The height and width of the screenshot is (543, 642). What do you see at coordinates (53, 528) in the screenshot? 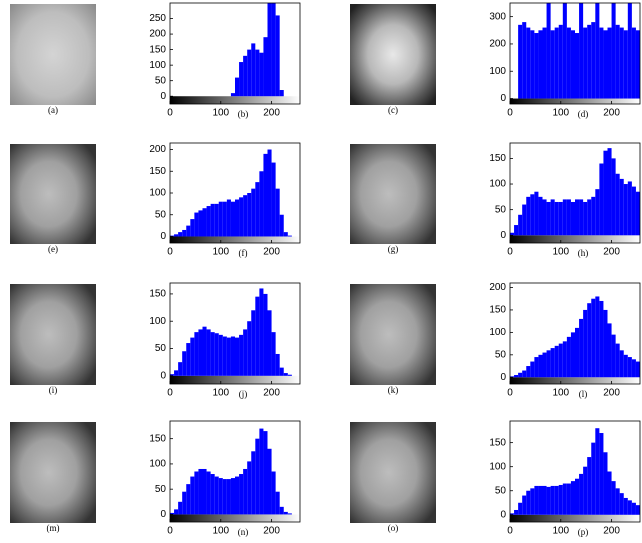
I see `image-caption: (m)` at bounding box center [53, 528].